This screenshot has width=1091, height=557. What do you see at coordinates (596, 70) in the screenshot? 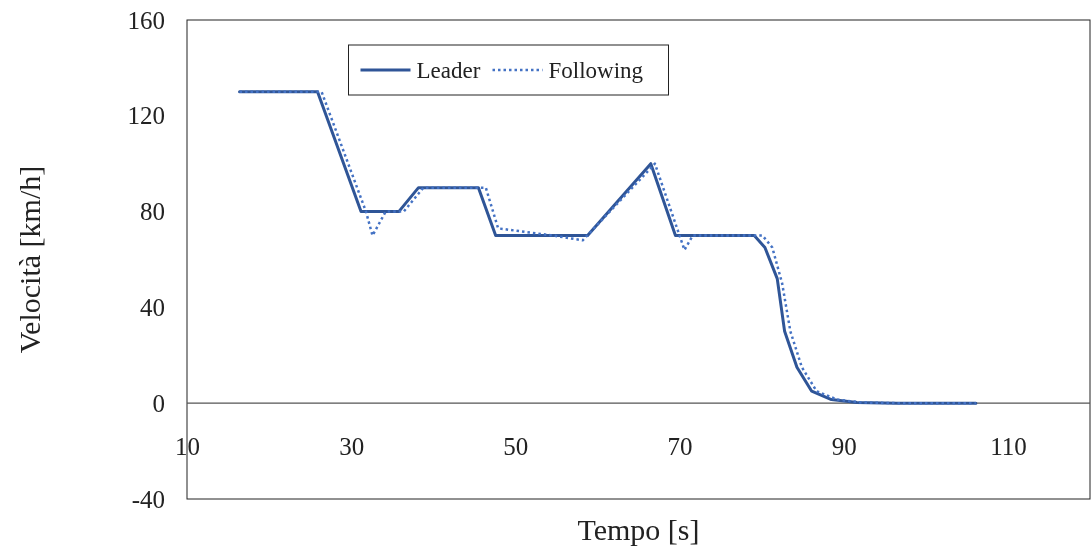
I see `legend-label: Following` at bounding box center [596, 70].